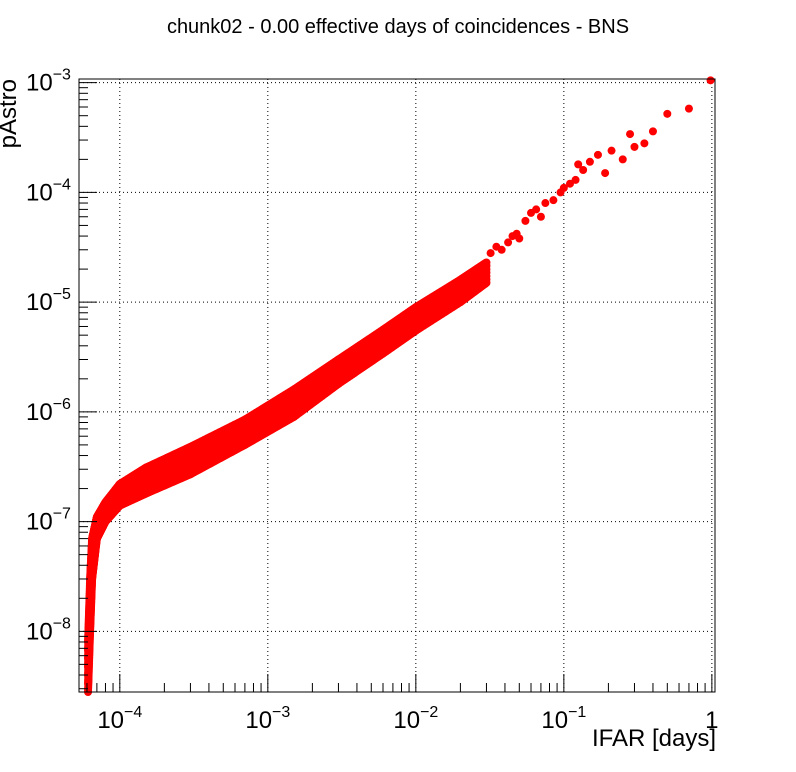  Describe the element at coordinates (654, 738) in the screenshot. I see `x-axis-title: IFAR [days]` at that location.